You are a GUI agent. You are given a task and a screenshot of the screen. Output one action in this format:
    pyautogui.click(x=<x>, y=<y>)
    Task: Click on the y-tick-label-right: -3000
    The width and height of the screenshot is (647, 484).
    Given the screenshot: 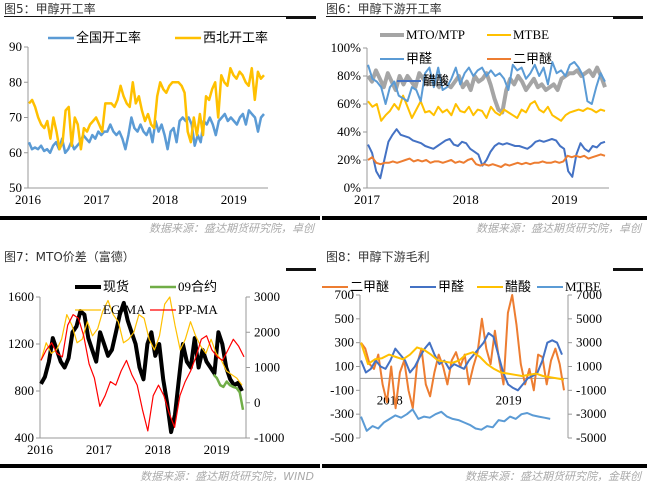 What is the action you would take?
    pyautogui.click(x=591, y=413)
    